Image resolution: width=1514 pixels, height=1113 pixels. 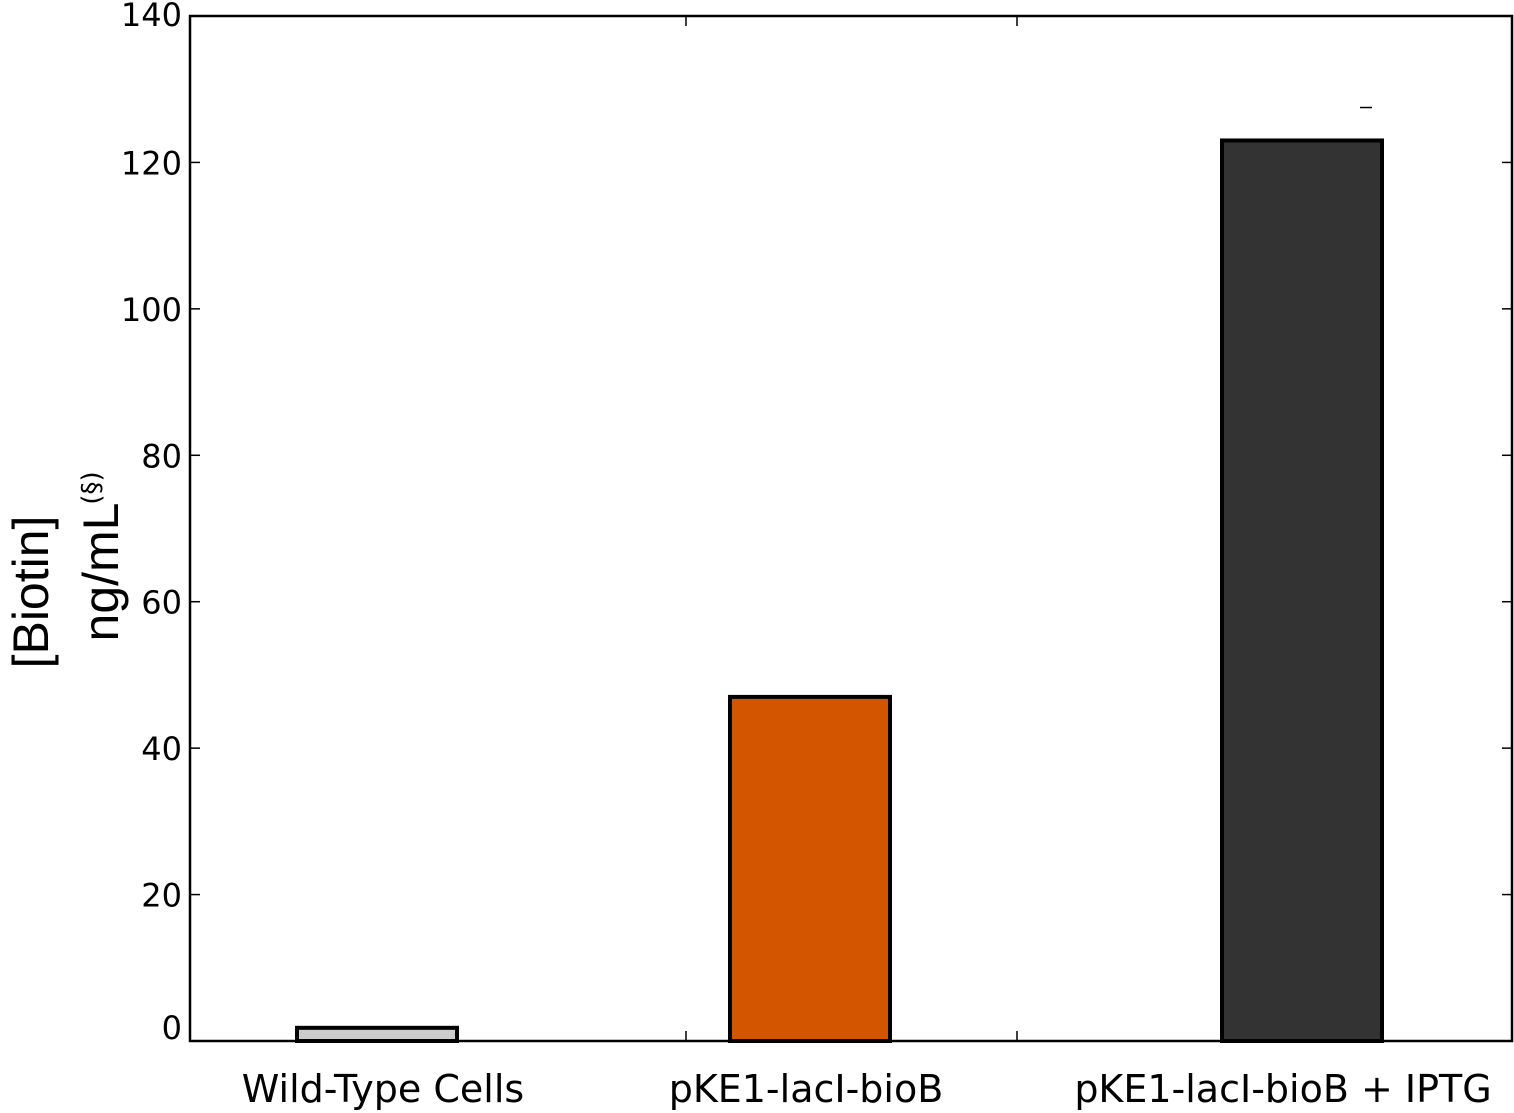 I want to click on y-tick-label: 120, so click(x=151, y=163).